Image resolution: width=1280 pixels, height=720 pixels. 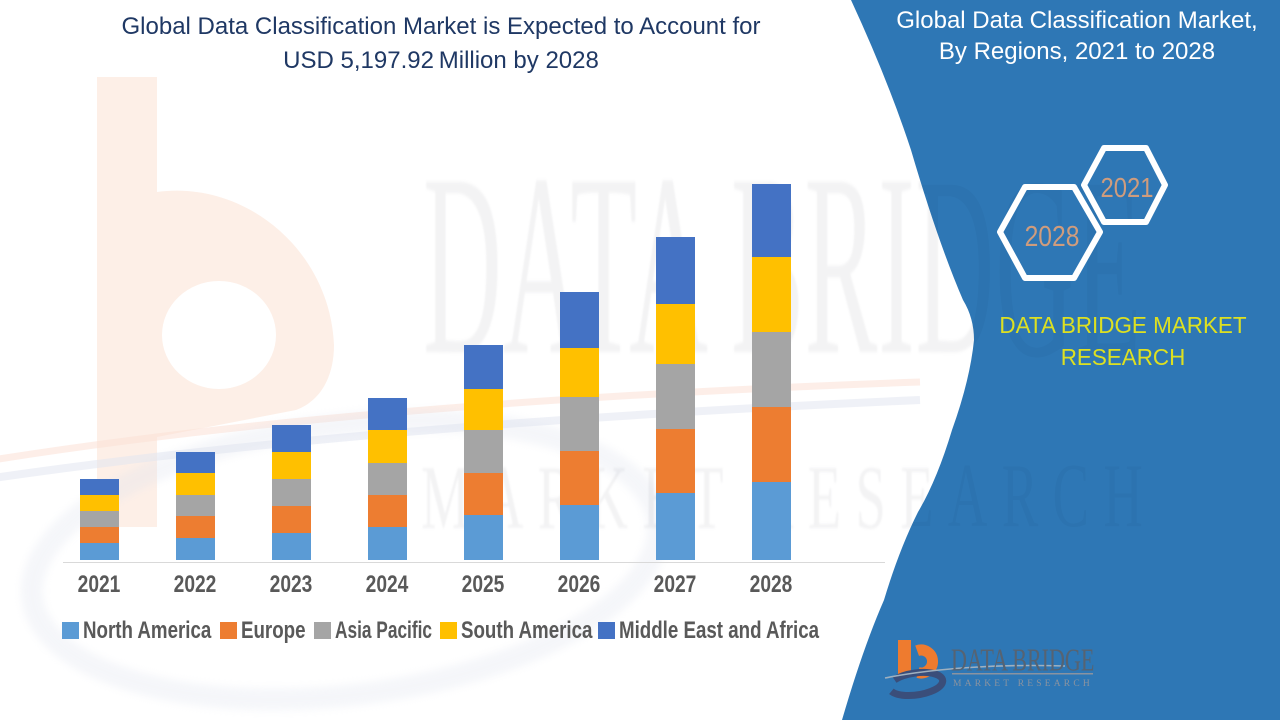 I want to click on svg-text: DATA BRIDGE, so click(x=1022, y=660).